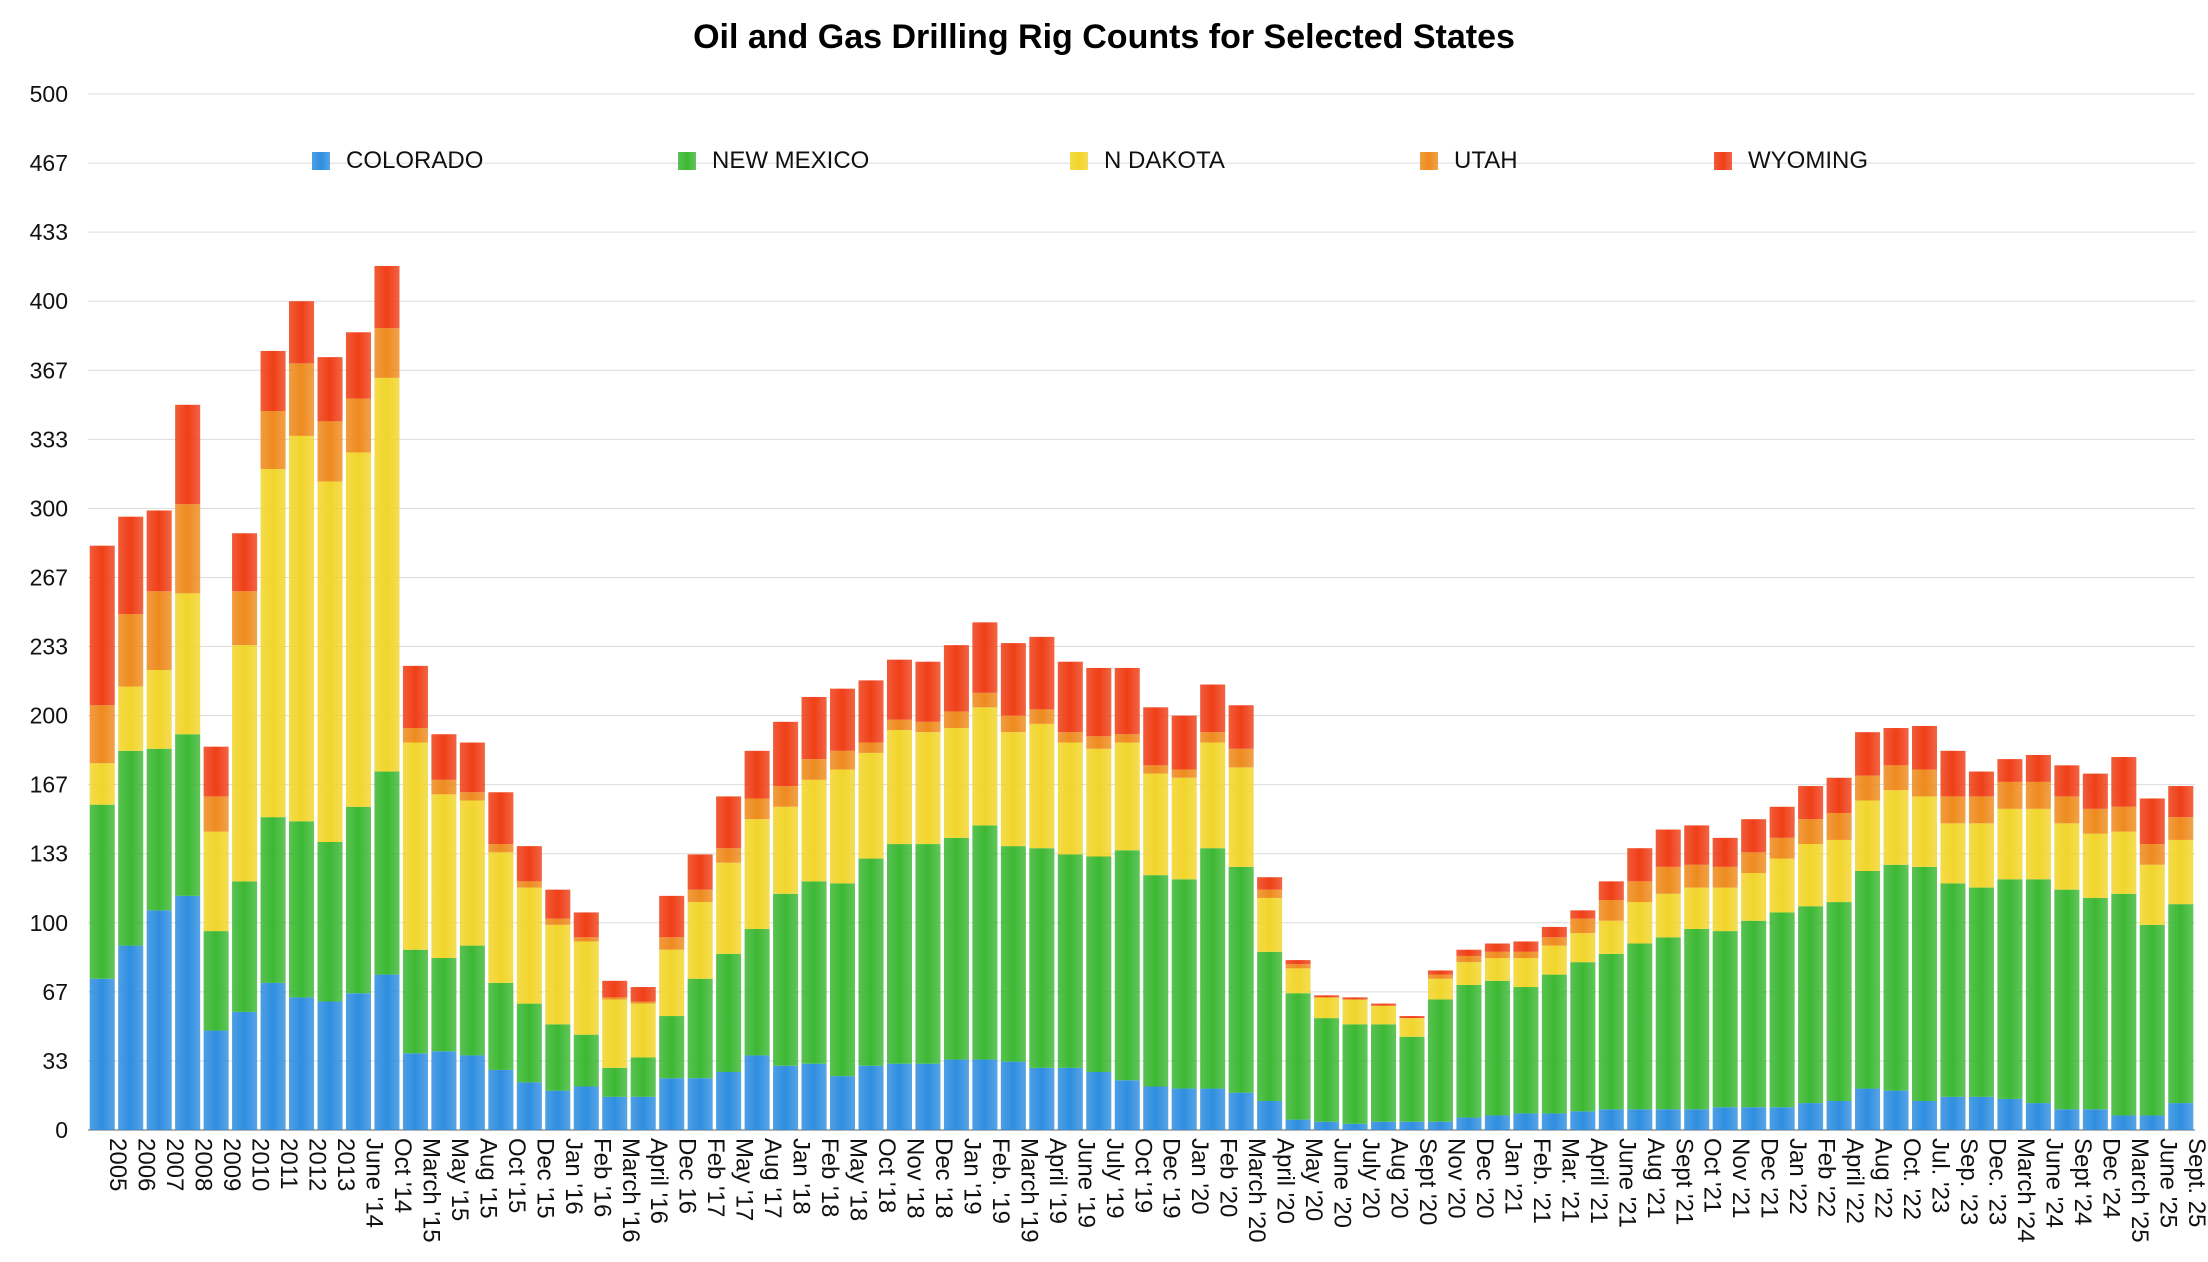 Image resolution: width=2208 pixels, height=1262 pixels. What do you see at coordinates (1655, 1178) in the screenshot?
I see `x-tick-label: Aug '21` at bounding box center [1655, 1178].